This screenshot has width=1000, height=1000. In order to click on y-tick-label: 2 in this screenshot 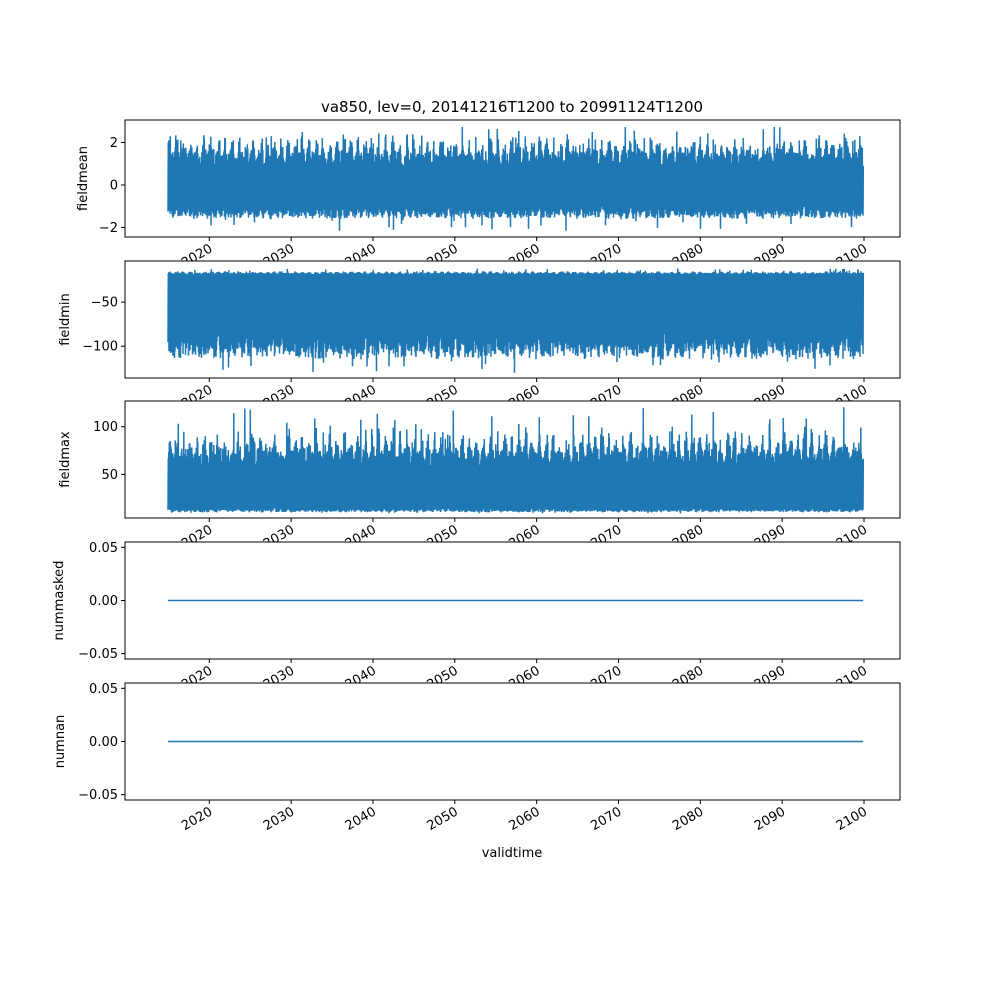, I will do `click(114, 143)`.